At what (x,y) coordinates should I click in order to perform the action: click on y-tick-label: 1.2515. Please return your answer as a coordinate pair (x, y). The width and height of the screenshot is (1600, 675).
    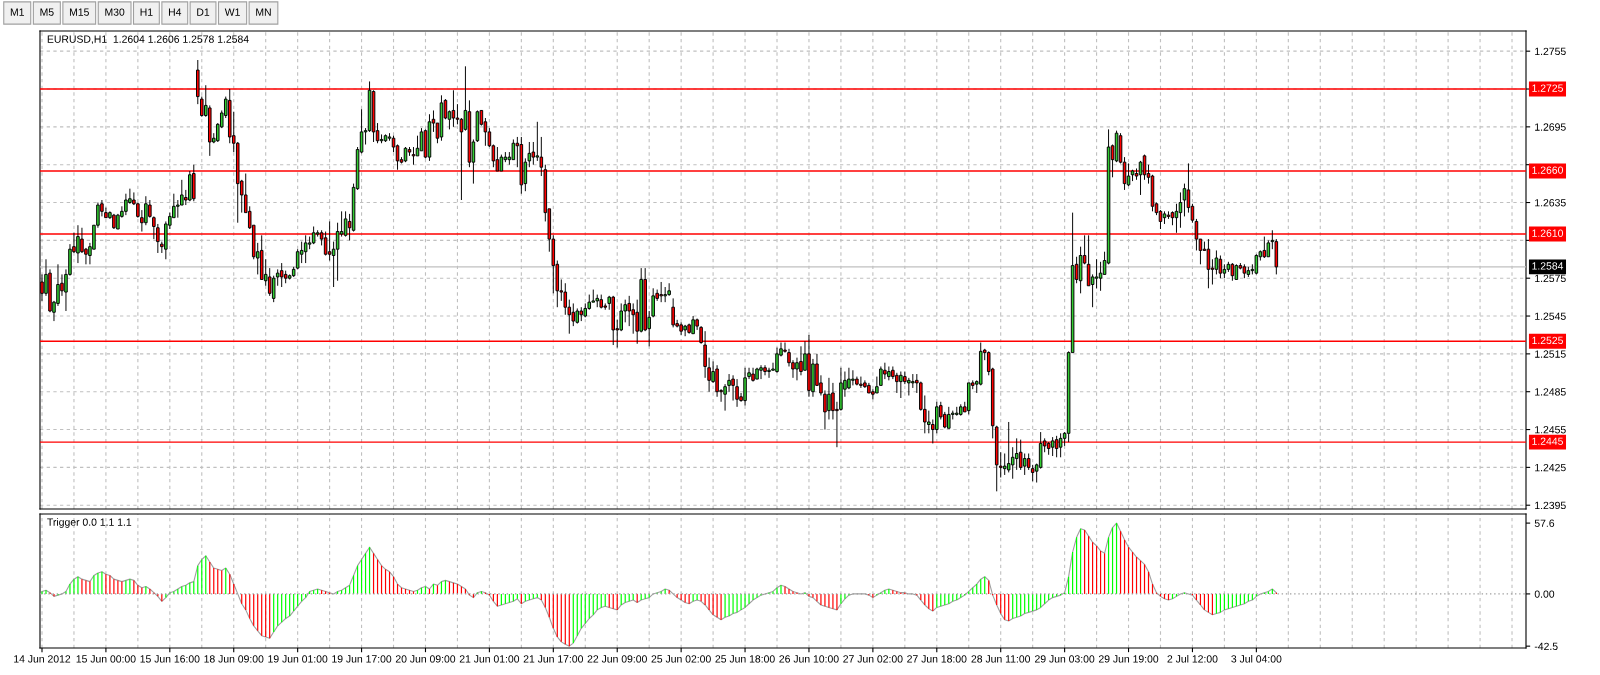
    Looking at the image, I should click on (1550, 354).